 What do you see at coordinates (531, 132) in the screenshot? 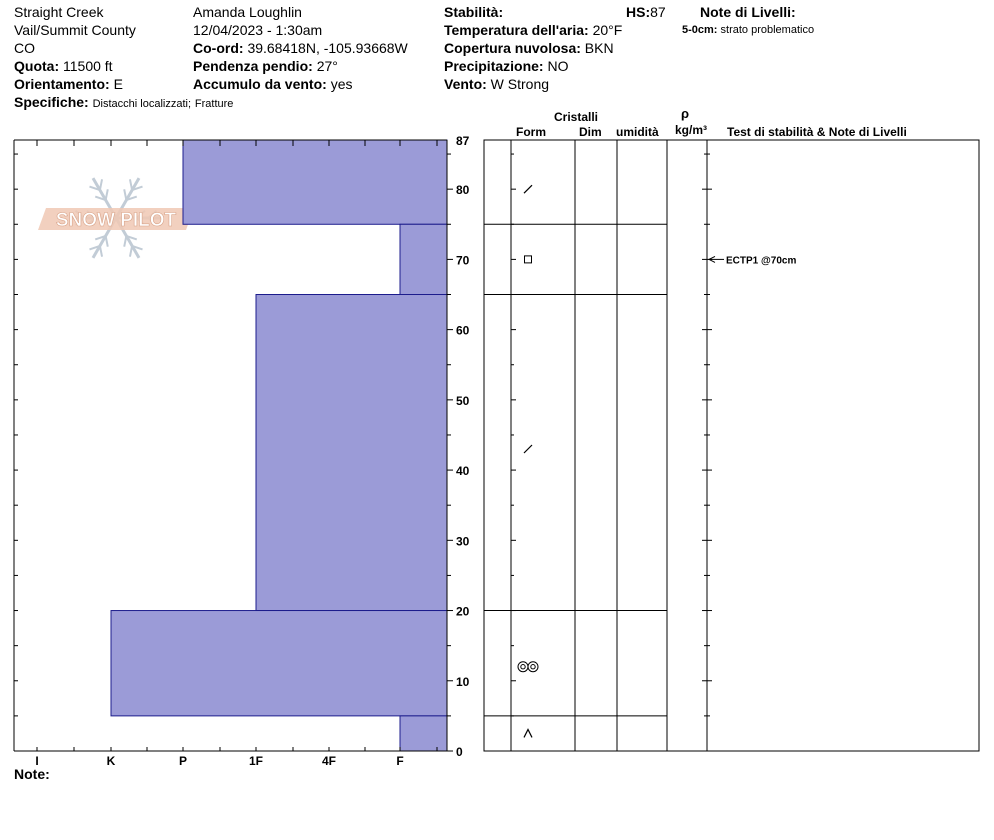
I see `form-header: Form` at bounding box center [531, 132].